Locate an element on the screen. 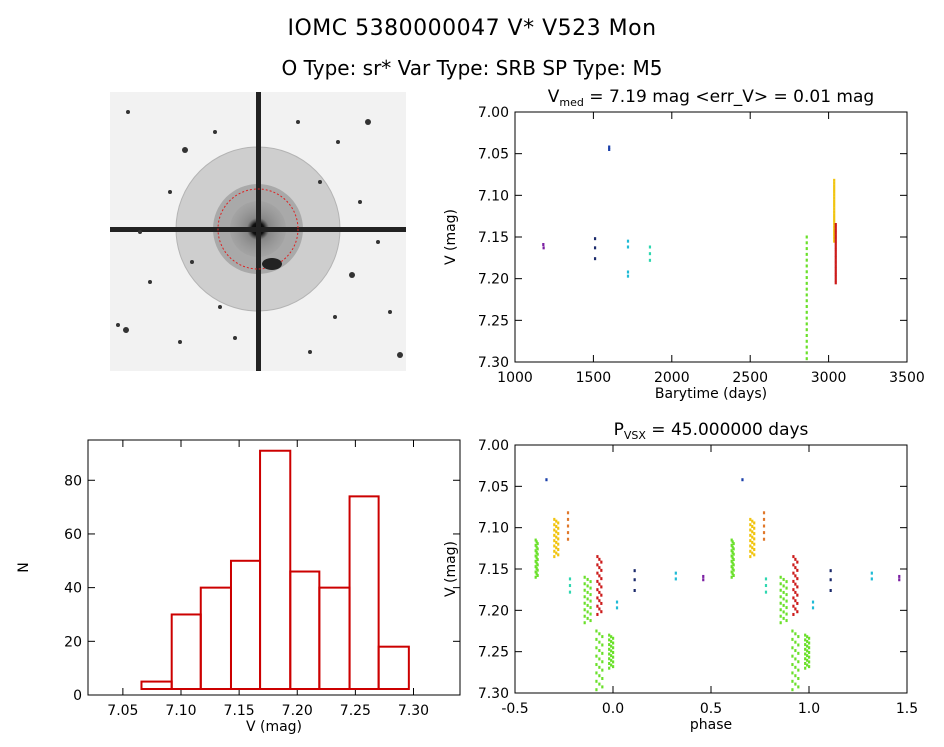 Image resolution: width=944 pixels, height=747 pixels. phased-xtick-label: 1.0 is located at coordinates (809, 709).